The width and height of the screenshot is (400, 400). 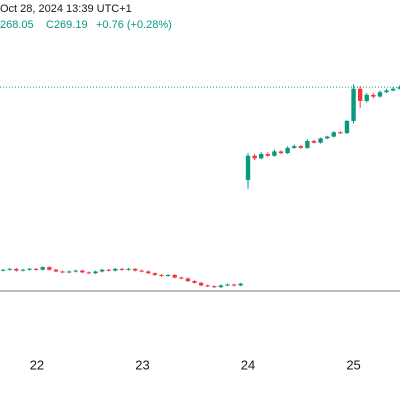 I want to click on header-close: C269.19, so click(x=67, y=25).